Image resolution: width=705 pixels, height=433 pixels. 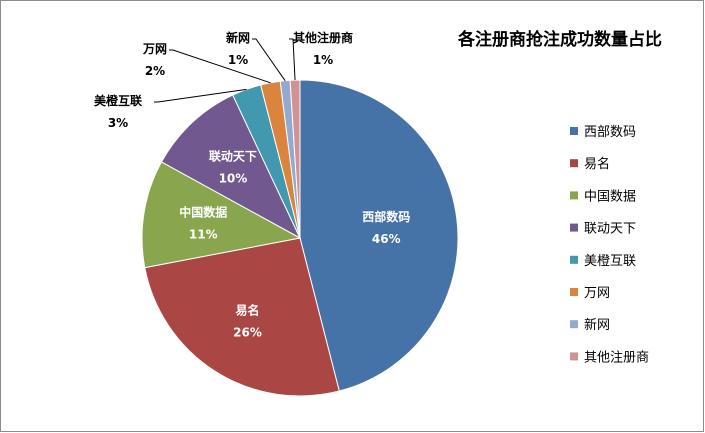 I want to click on chart-title: 各注册商抢注成功数量占比, so click(x=559, y=39).